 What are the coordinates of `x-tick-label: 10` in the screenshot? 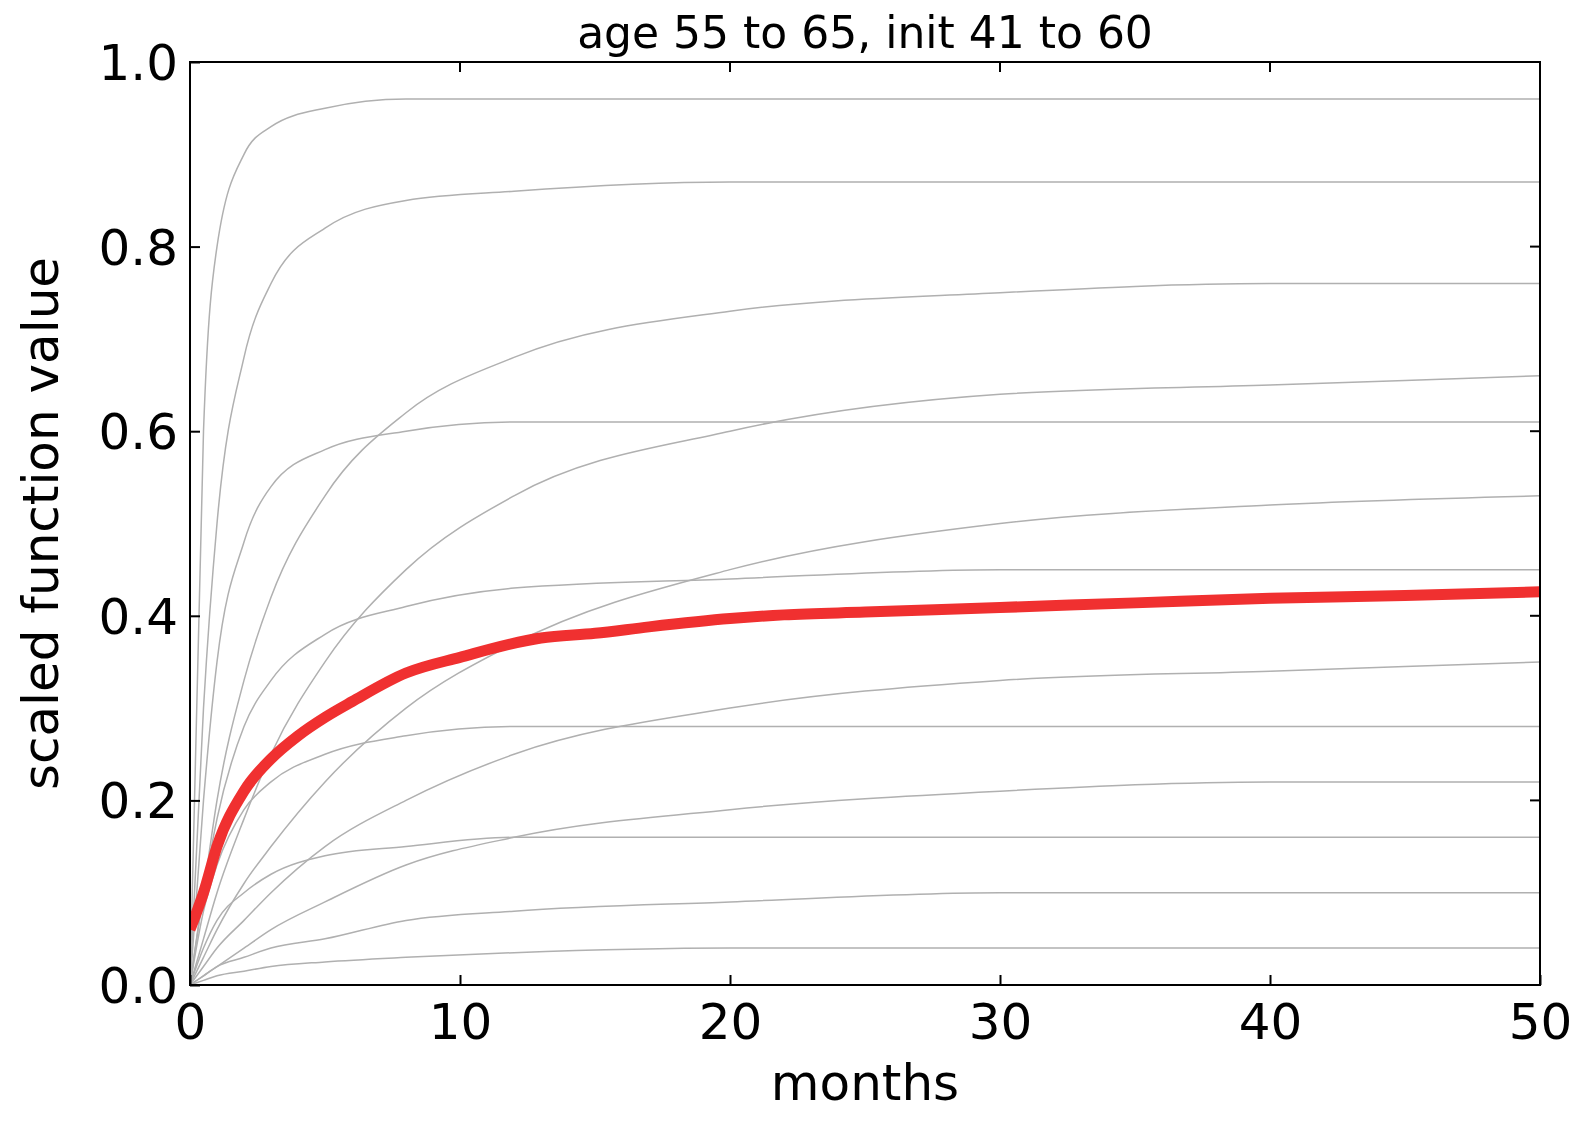 It's located at (460, 1021).